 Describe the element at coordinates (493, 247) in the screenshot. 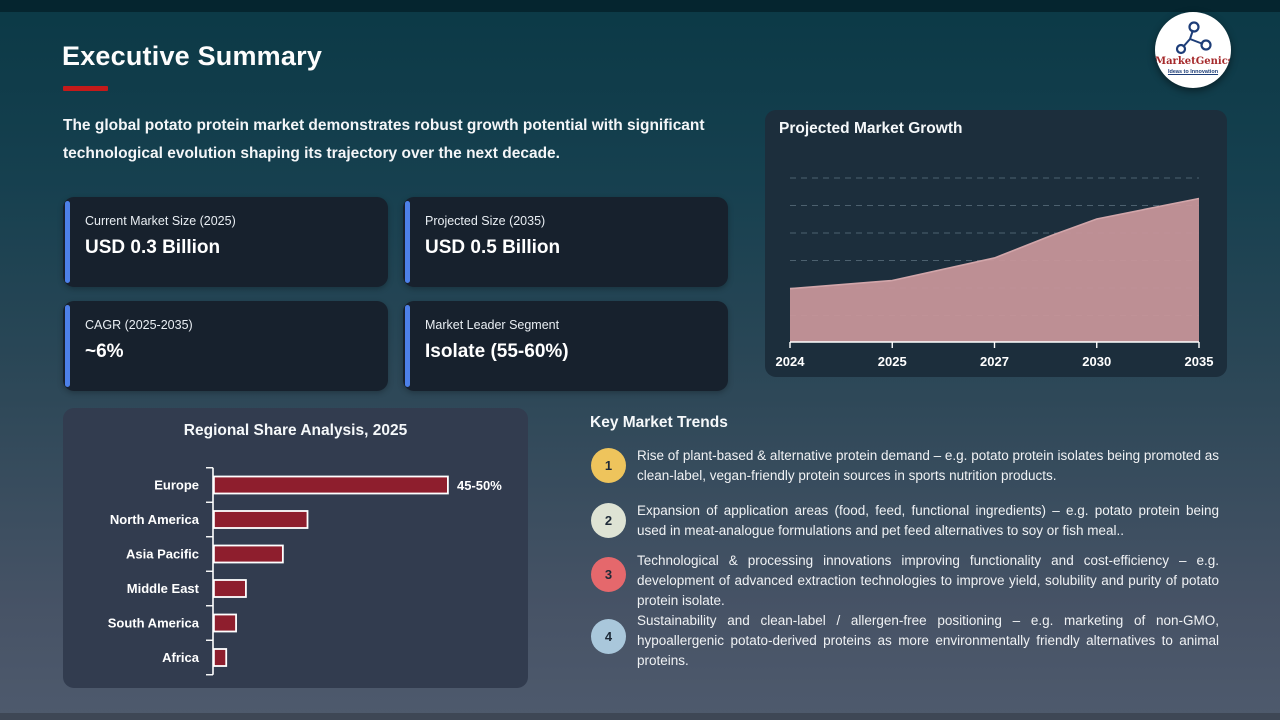

I see `stat-value: USD 0.5 Billion` at that location.